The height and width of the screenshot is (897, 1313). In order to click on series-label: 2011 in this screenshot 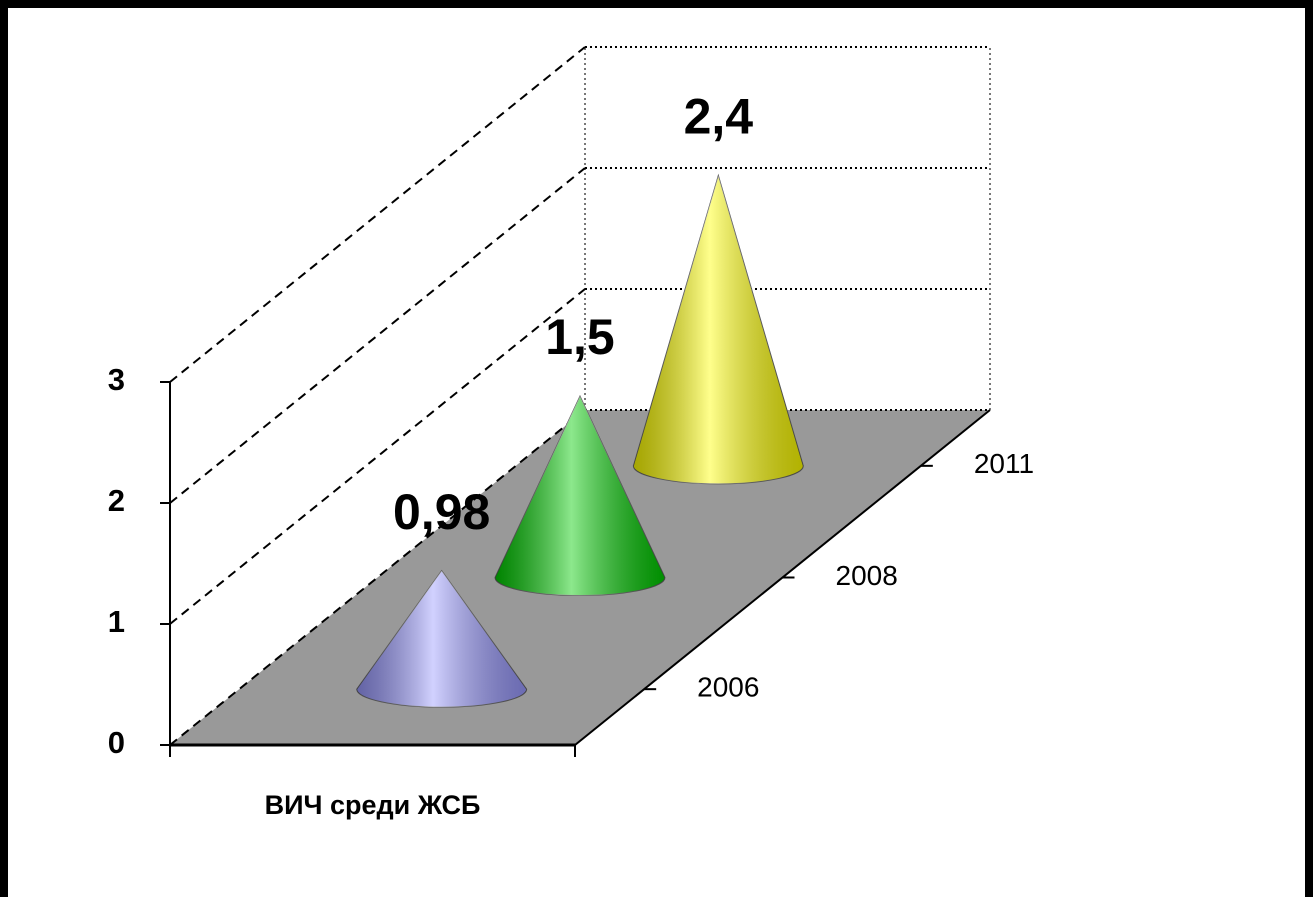, I will do `click(1004, 463)`.